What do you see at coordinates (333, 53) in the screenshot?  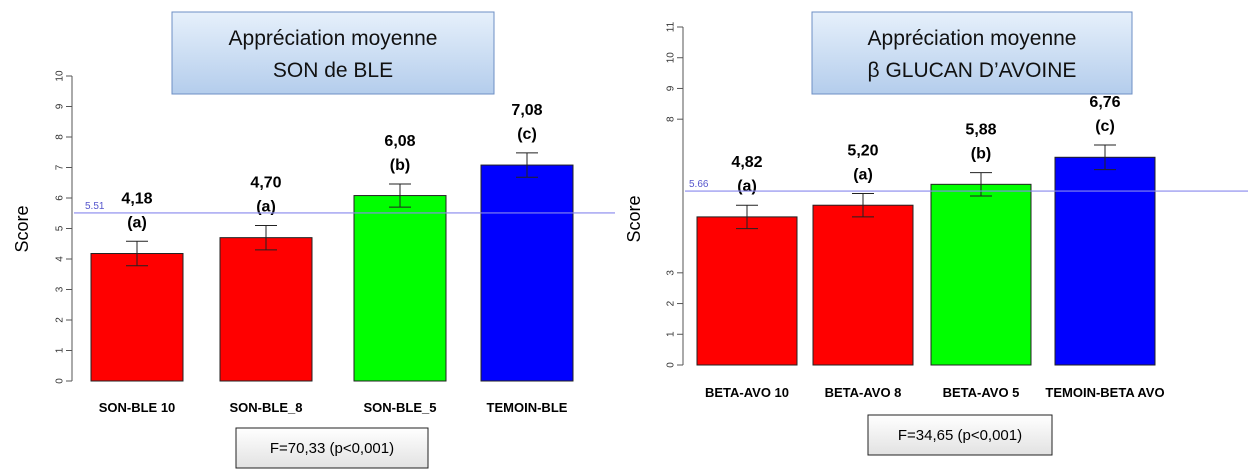 I see `chart0-title-box` at bounding box center [333, 53].